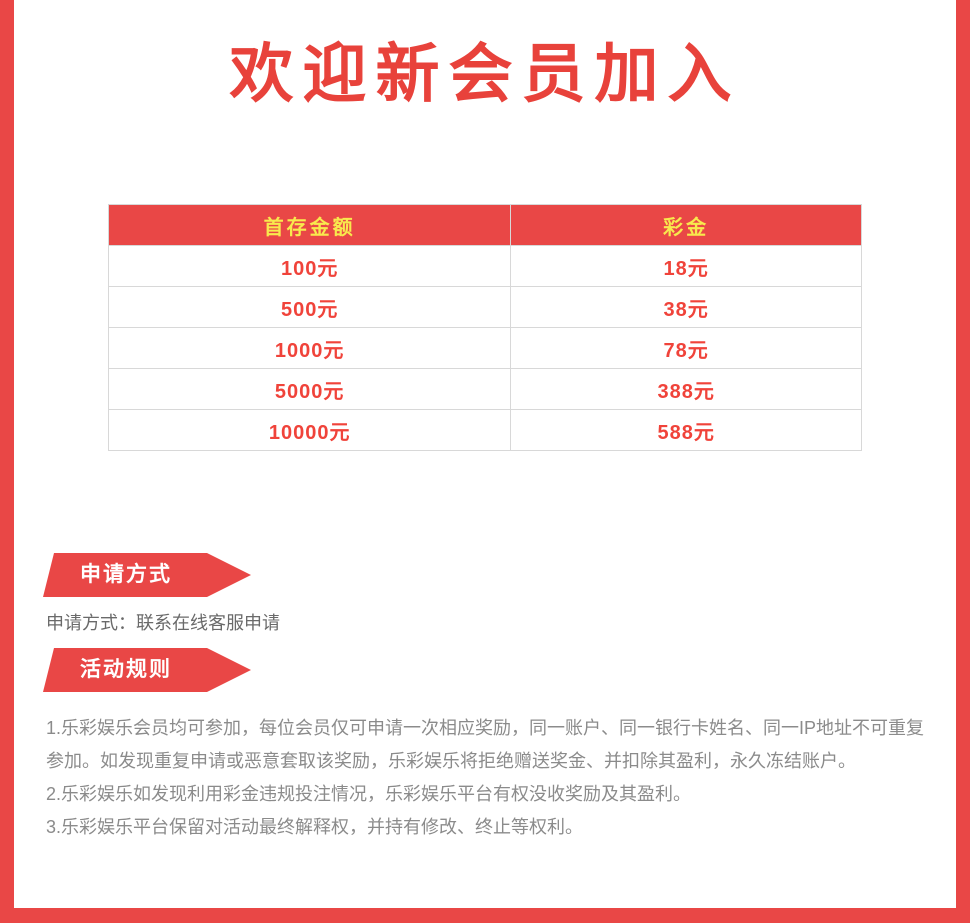 The width and height of the screenshot is (970, 923). I want to click on table-cell: 5000元, so click(309, 389).